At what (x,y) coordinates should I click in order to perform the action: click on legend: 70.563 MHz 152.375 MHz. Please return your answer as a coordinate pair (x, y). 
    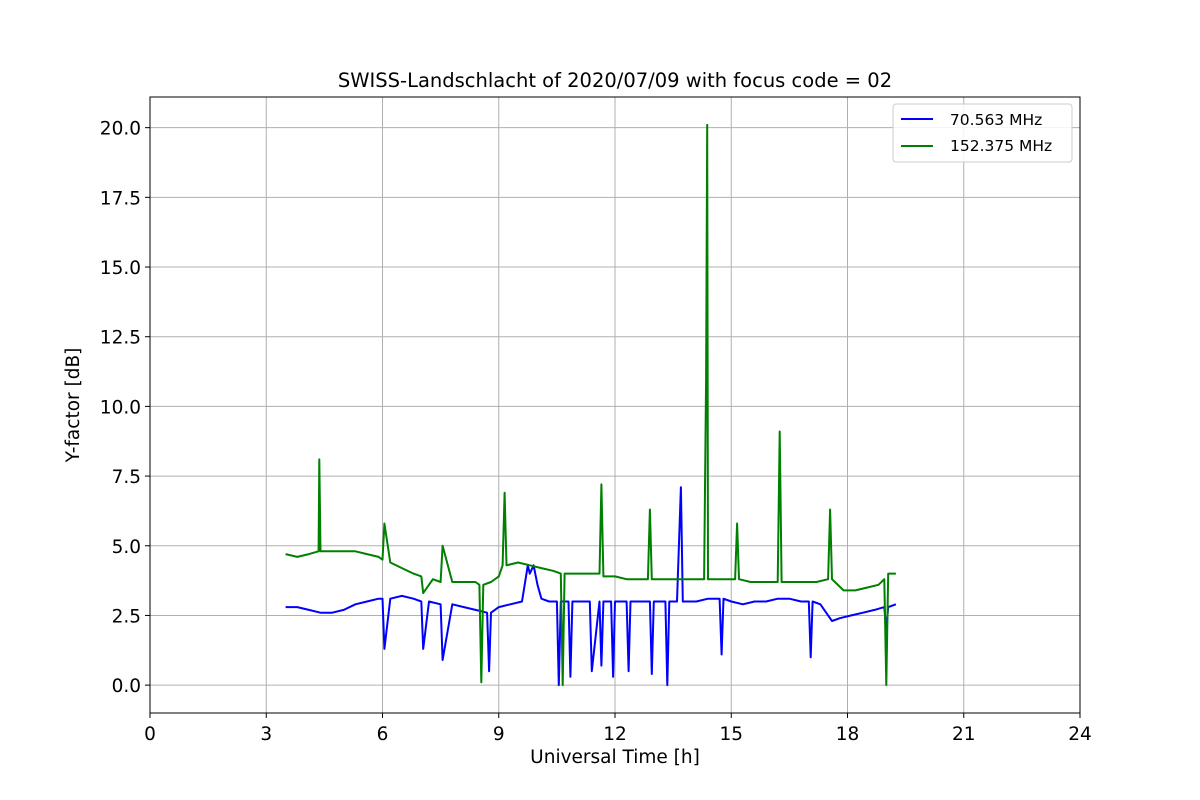
    Looking at the image, I should click on (982, 133).